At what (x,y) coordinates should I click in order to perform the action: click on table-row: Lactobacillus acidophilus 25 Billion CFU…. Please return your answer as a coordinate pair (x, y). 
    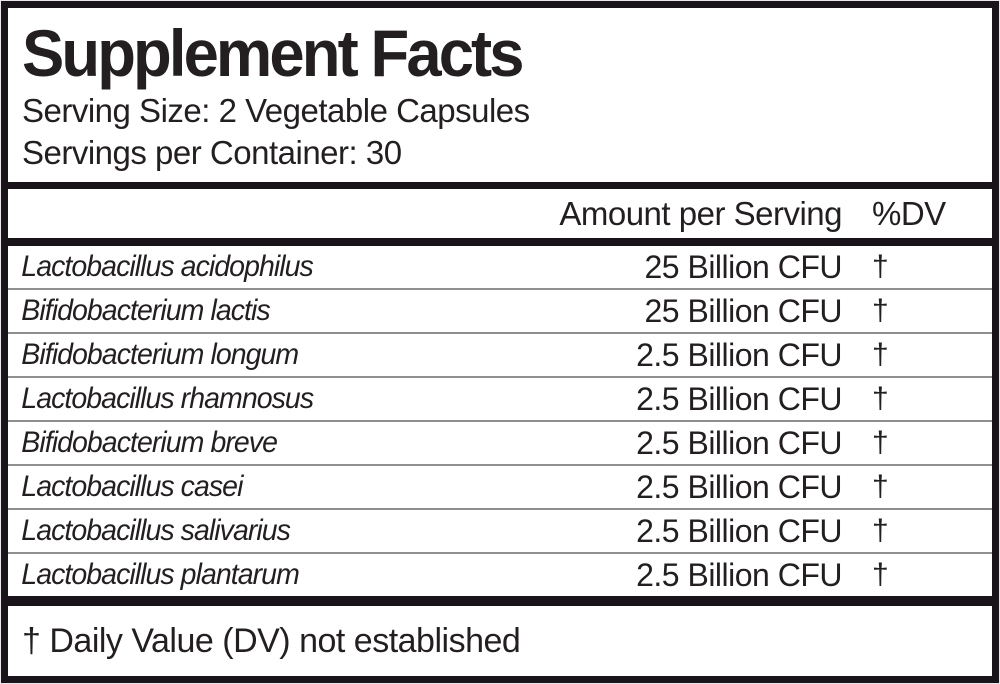
    Looking at the image, I should click on (500, 267).